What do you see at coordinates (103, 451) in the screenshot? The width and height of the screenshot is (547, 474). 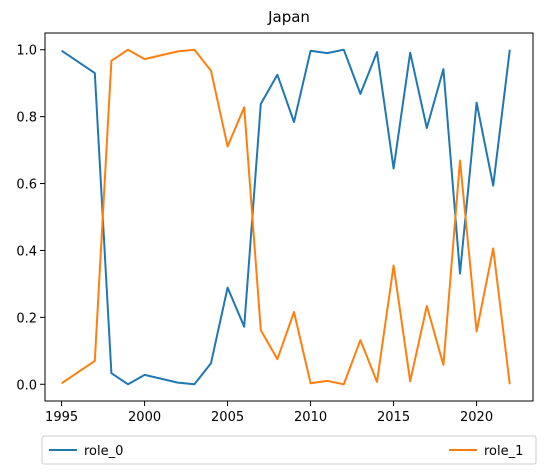 I see `legend-label-role-0: role_0` at bounding box center [103, 451].